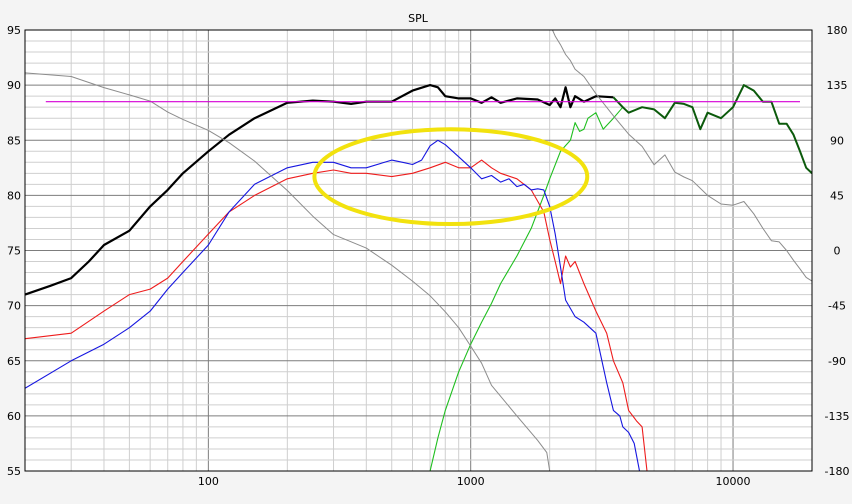  Describe the element at coordinates (837, 195) in the screenshot. I see `y2-tick-label: 45` at that location.